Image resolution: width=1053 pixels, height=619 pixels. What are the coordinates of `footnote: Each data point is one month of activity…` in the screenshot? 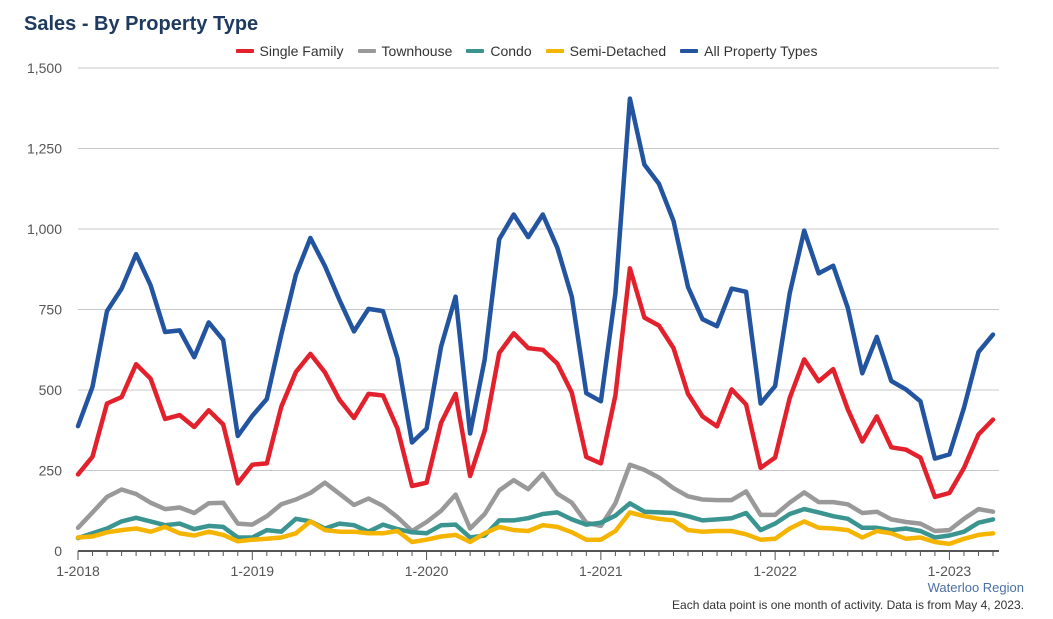 It's located at (848, 605).